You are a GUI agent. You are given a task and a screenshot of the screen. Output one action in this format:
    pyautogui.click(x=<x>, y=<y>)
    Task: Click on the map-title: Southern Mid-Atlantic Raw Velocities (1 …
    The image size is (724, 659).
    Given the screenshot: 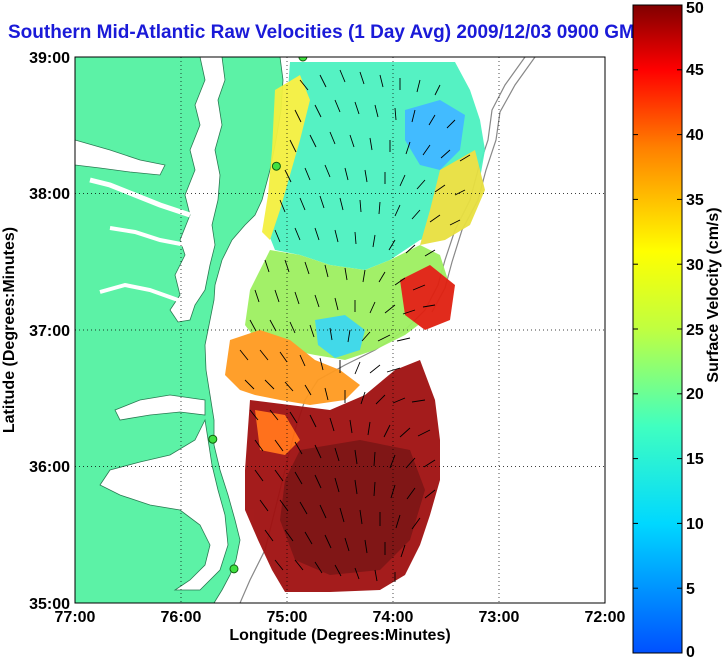 What is the action you would take?
    pyautogui.click(x=327, y=32)
    